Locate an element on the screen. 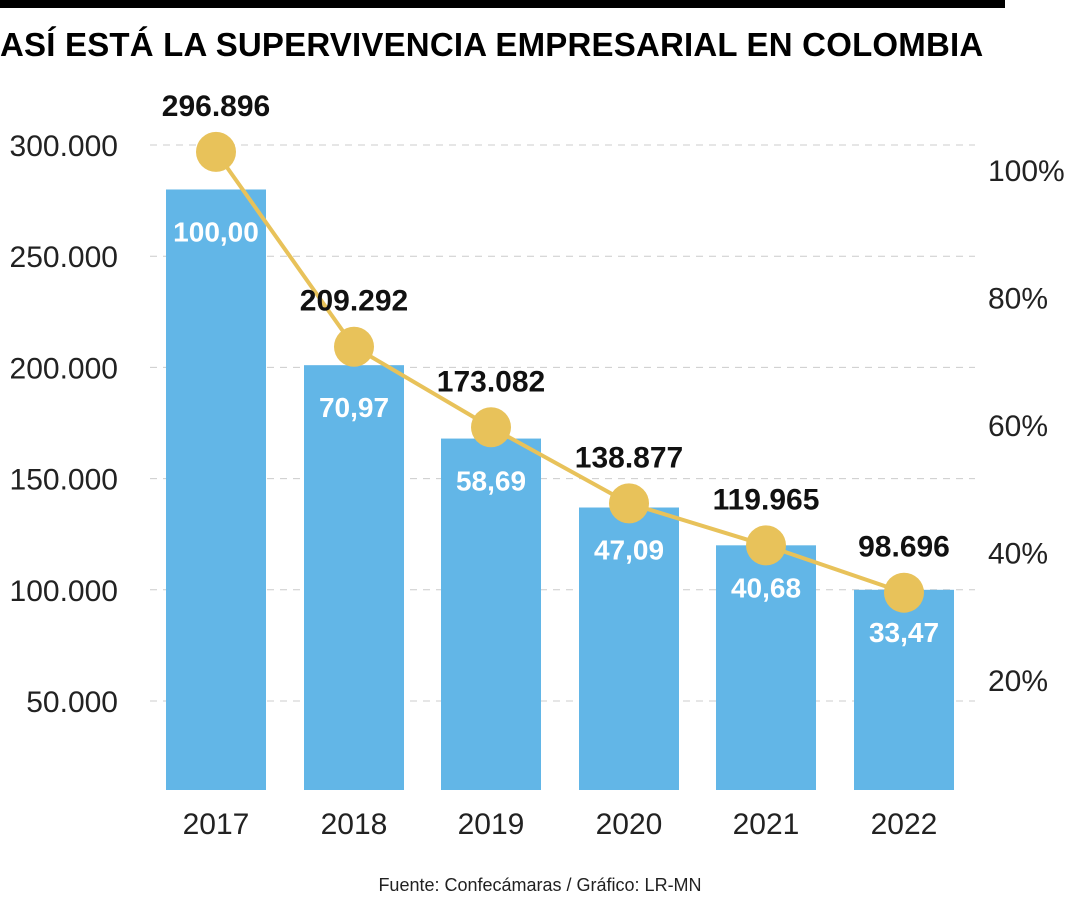  line-value-label: 296.896 is located at coordinates (216, 106).